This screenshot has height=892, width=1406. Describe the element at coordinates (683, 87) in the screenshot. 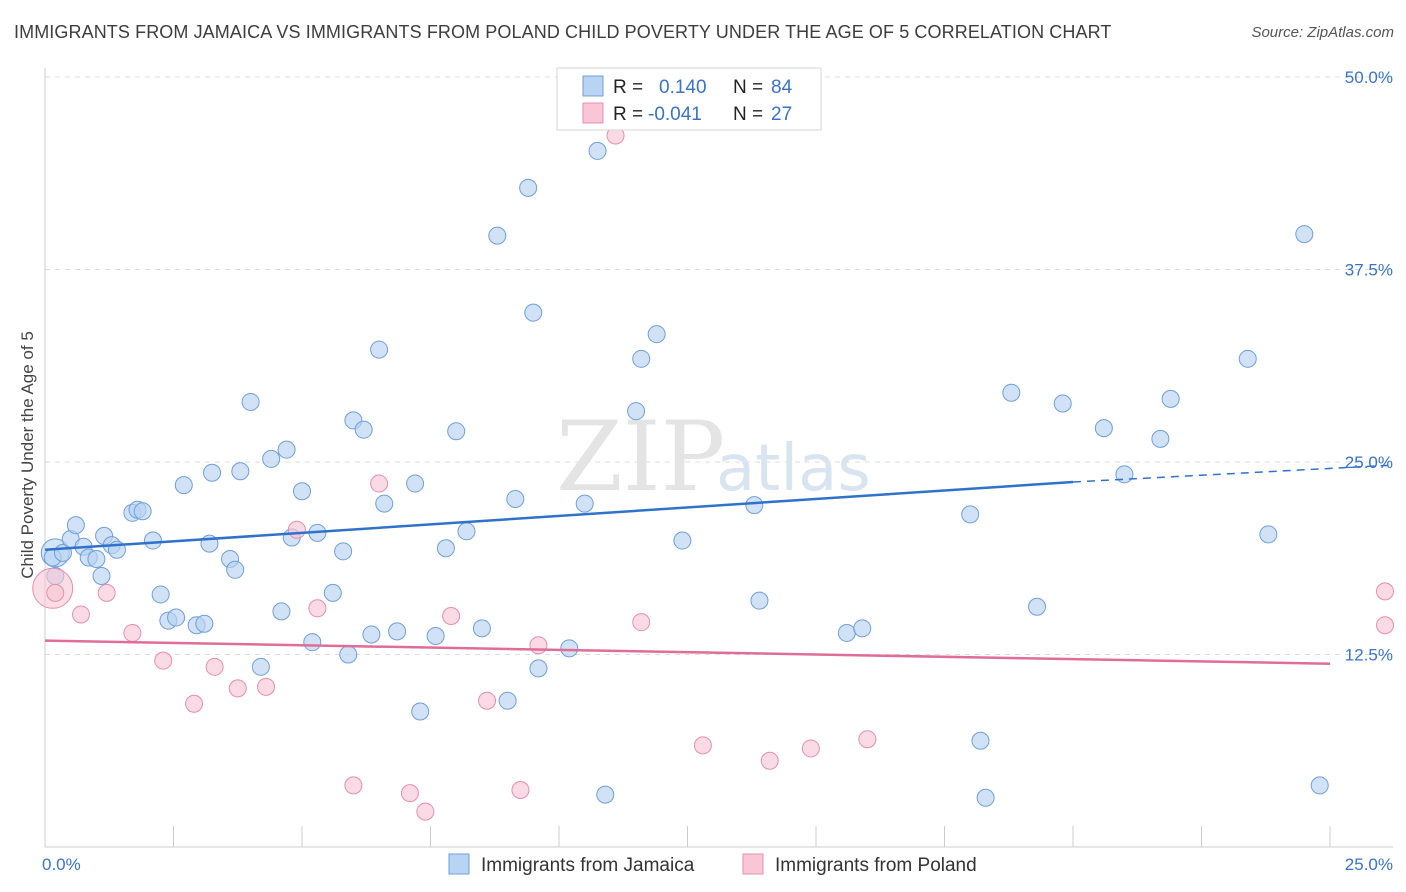

I see `legend-r-value: 0.140` at that location.